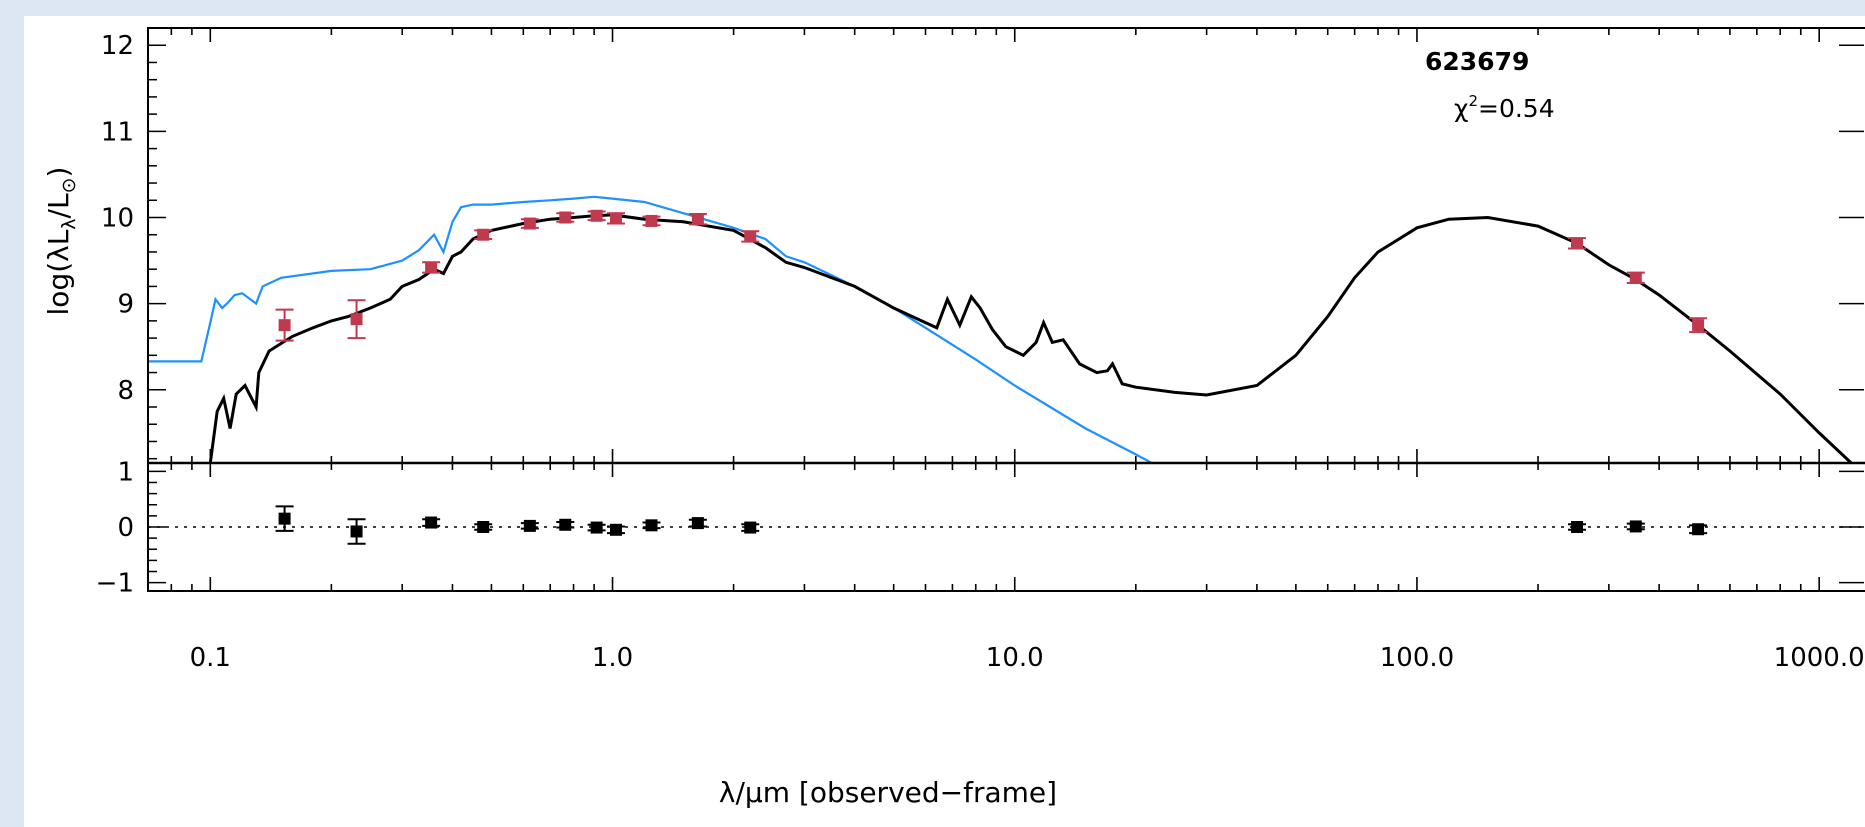 The image size is (1865, 827). Describe the element at coordinates (69, 185) in the screenshot. I see `y-title-sun: ⊙` at that location.